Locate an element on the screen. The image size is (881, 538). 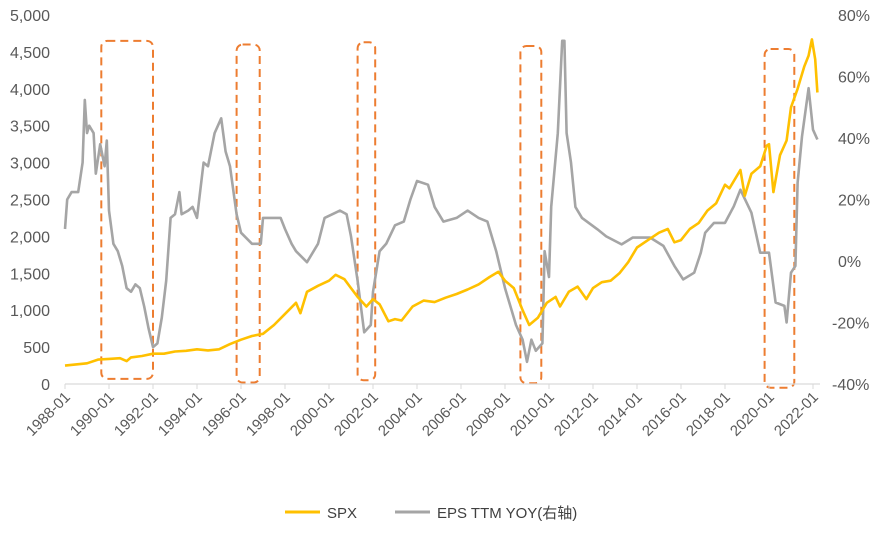
left-tick-label: 1,000 is located at coordinates (30, 311).